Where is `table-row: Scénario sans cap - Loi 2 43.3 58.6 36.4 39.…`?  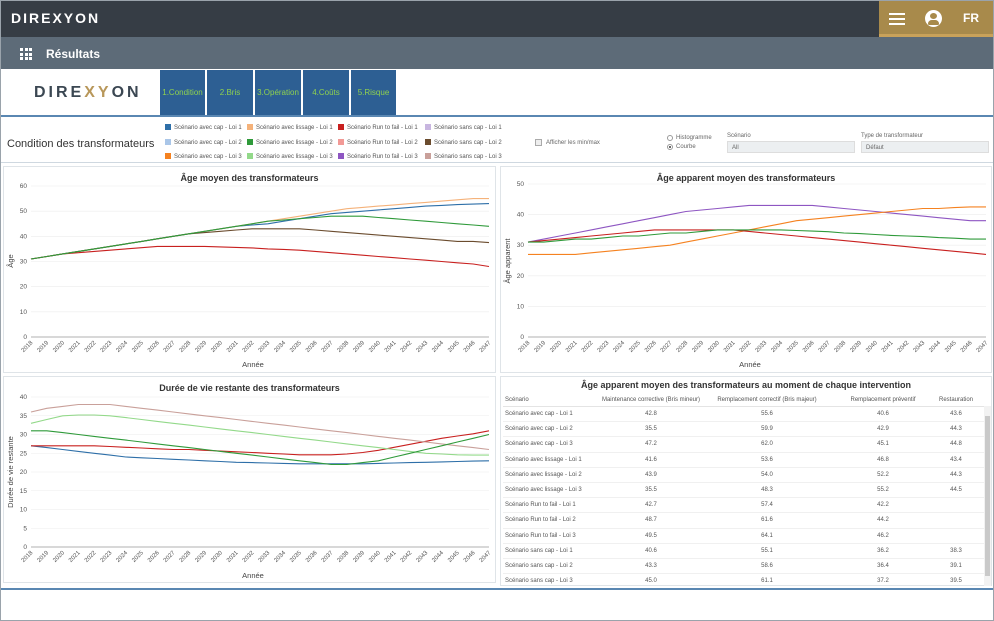 table-row: Scénario sans cap - Loi 2 43.3 58.6 36.4 39.… is located at coordinates (747, 567).